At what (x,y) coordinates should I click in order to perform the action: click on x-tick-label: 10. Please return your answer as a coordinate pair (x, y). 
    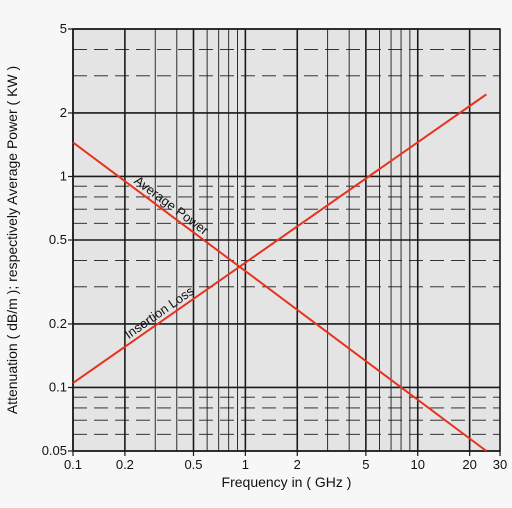
    Looking at the image, I should click on (418, 464).